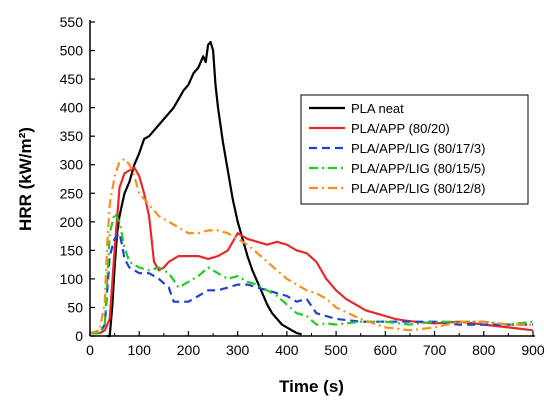 The height and width of the screenshot is (401, 547). What do you see at coordinates (72, 22) in the screenshot?
I see `y-tick-label: 550` at bounding box center [72, 22].